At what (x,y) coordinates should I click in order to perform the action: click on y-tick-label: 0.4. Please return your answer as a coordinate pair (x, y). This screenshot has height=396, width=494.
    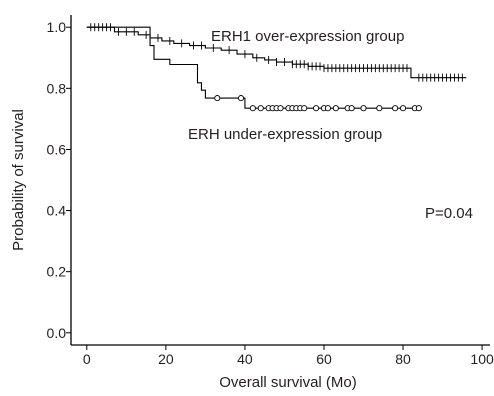
    Looking at the image, I should click on (57, 211).